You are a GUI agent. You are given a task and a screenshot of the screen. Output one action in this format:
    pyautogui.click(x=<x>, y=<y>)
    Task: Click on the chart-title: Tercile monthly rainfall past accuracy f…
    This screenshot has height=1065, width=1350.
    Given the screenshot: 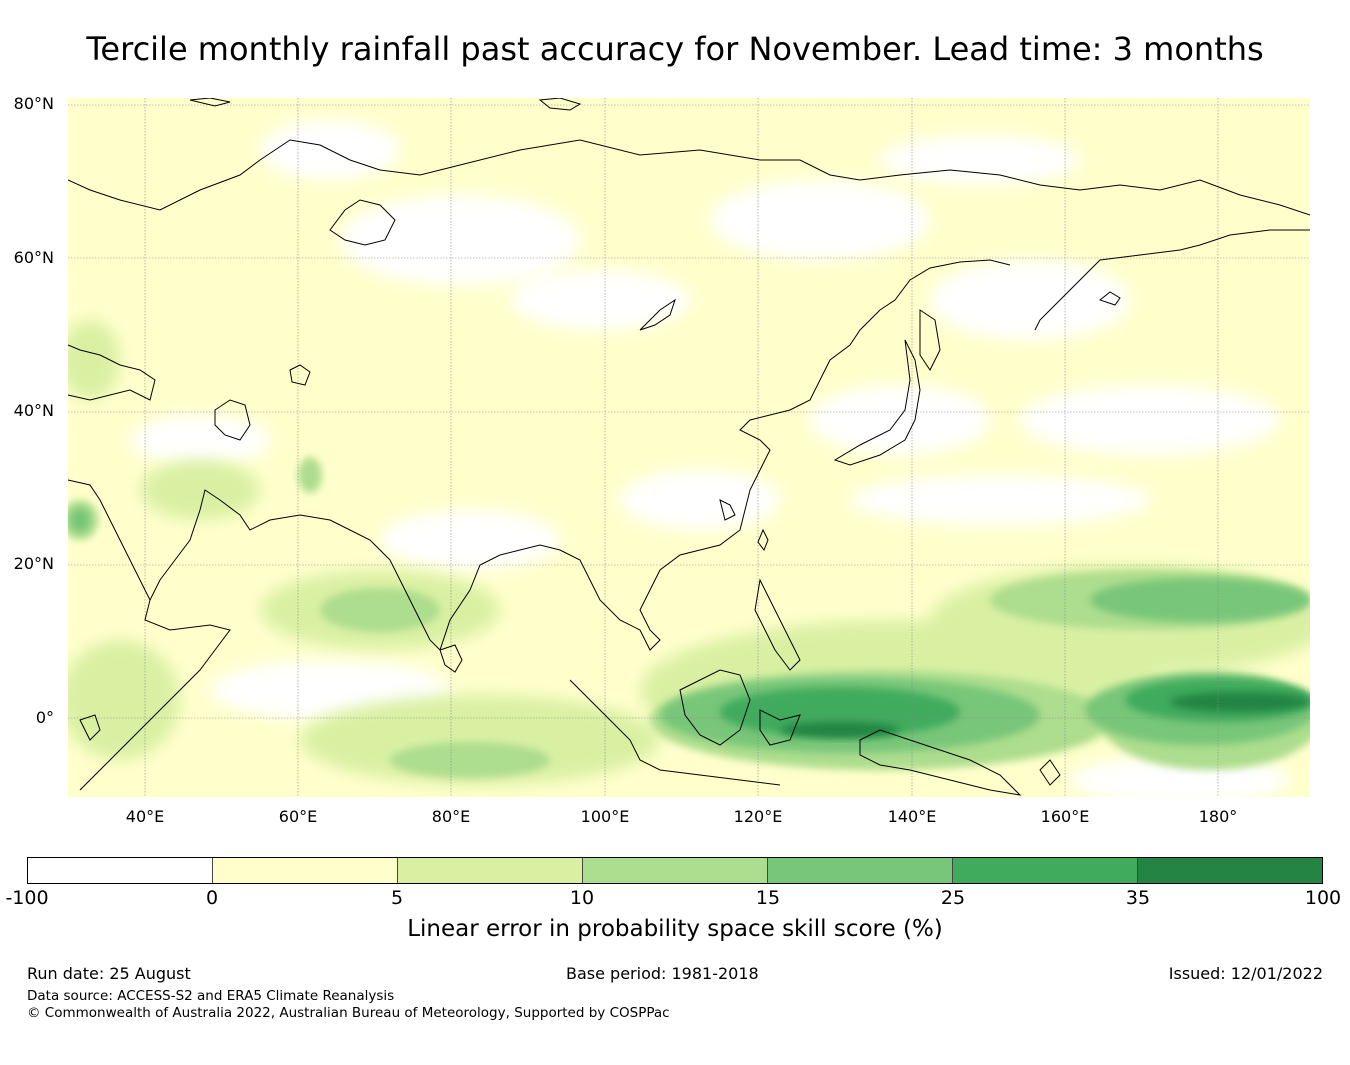 What is the action you would take?
    pyautogui.click(x=675, y=49)
    